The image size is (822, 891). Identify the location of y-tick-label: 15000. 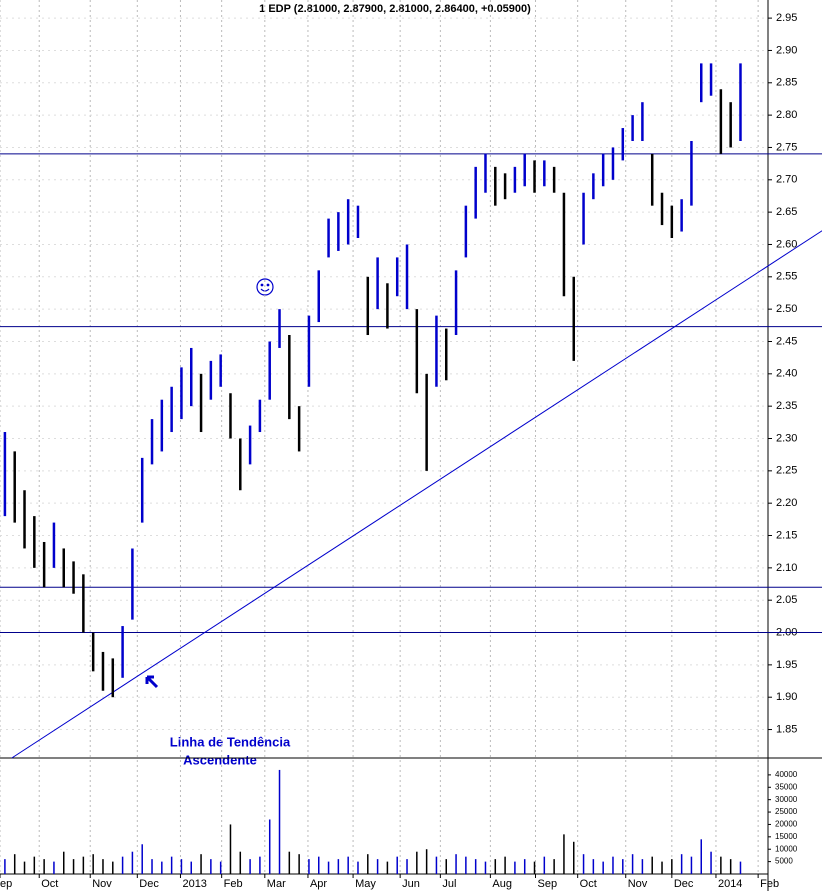
(786, 836).